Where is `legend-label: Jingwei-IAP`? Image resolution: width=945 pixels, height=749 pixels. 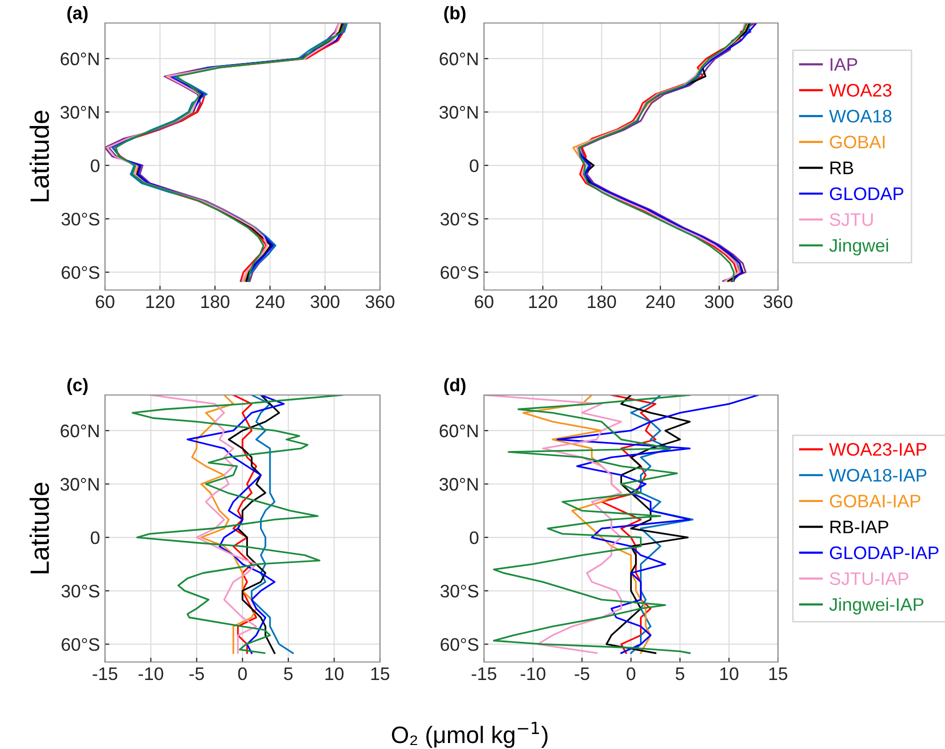
legend-label: Jingwei-IAP is located at coordinates (876, 606).